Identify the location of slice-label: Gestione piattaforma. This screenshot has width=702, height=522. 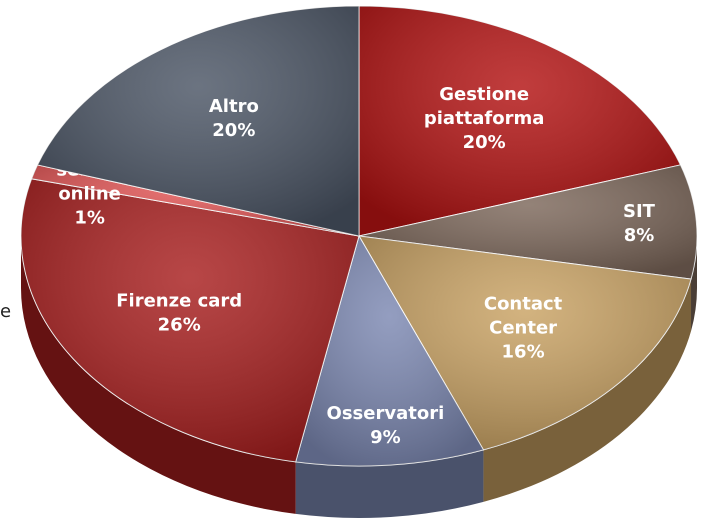
(484, 106).